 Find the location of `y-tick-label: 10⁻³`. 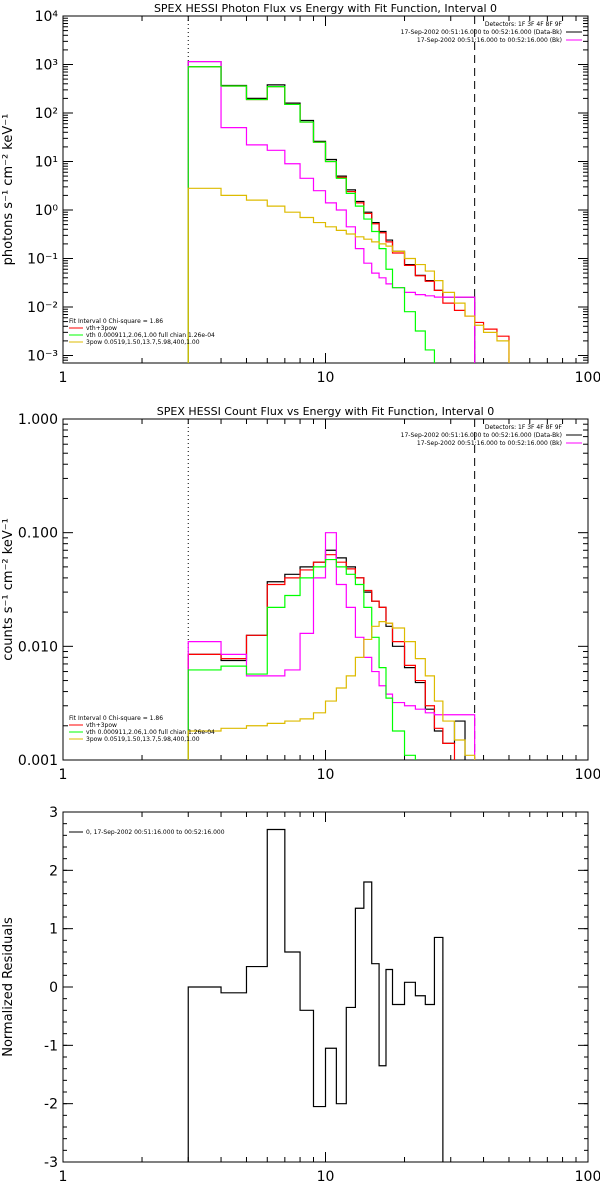

y-tick-label: 10⁻³ is located at coordinates (42, 356).